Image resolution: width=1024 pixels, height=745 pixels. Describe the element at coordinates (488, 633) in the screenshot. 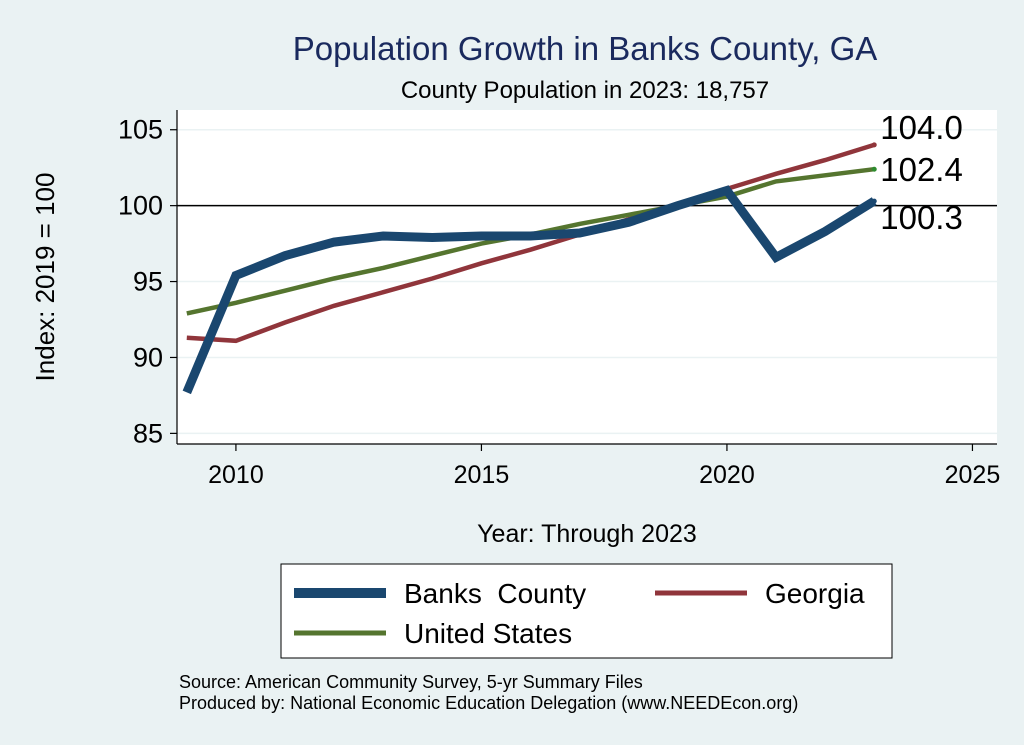

I see `legend-label-us: United States` at that location.